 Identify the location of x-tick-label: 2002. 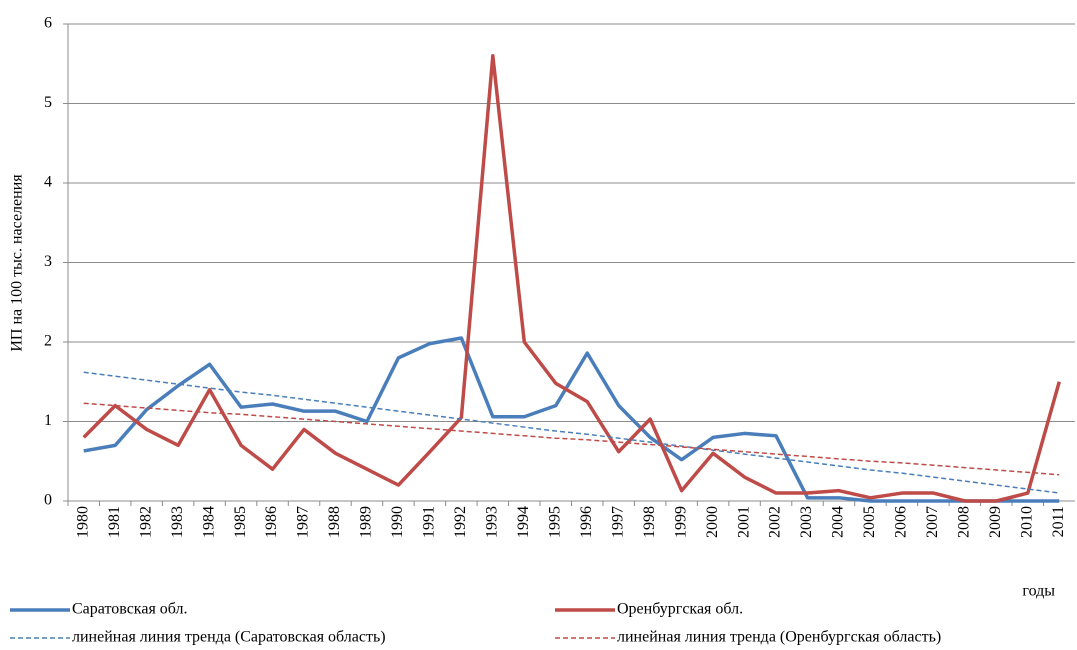
(775, 522).